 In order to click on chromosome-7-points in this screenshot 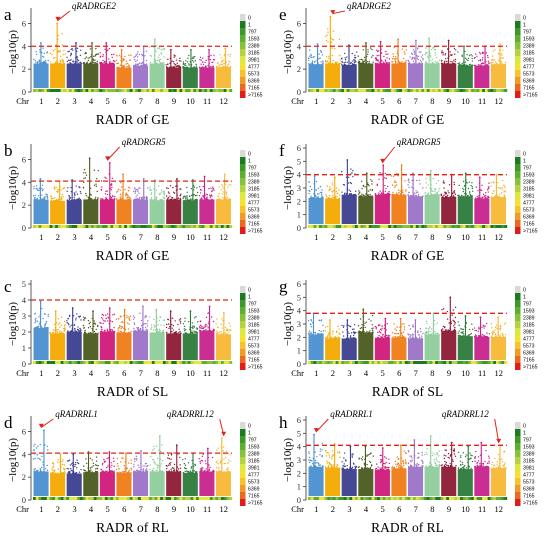, I will do `click(141, 334)`.